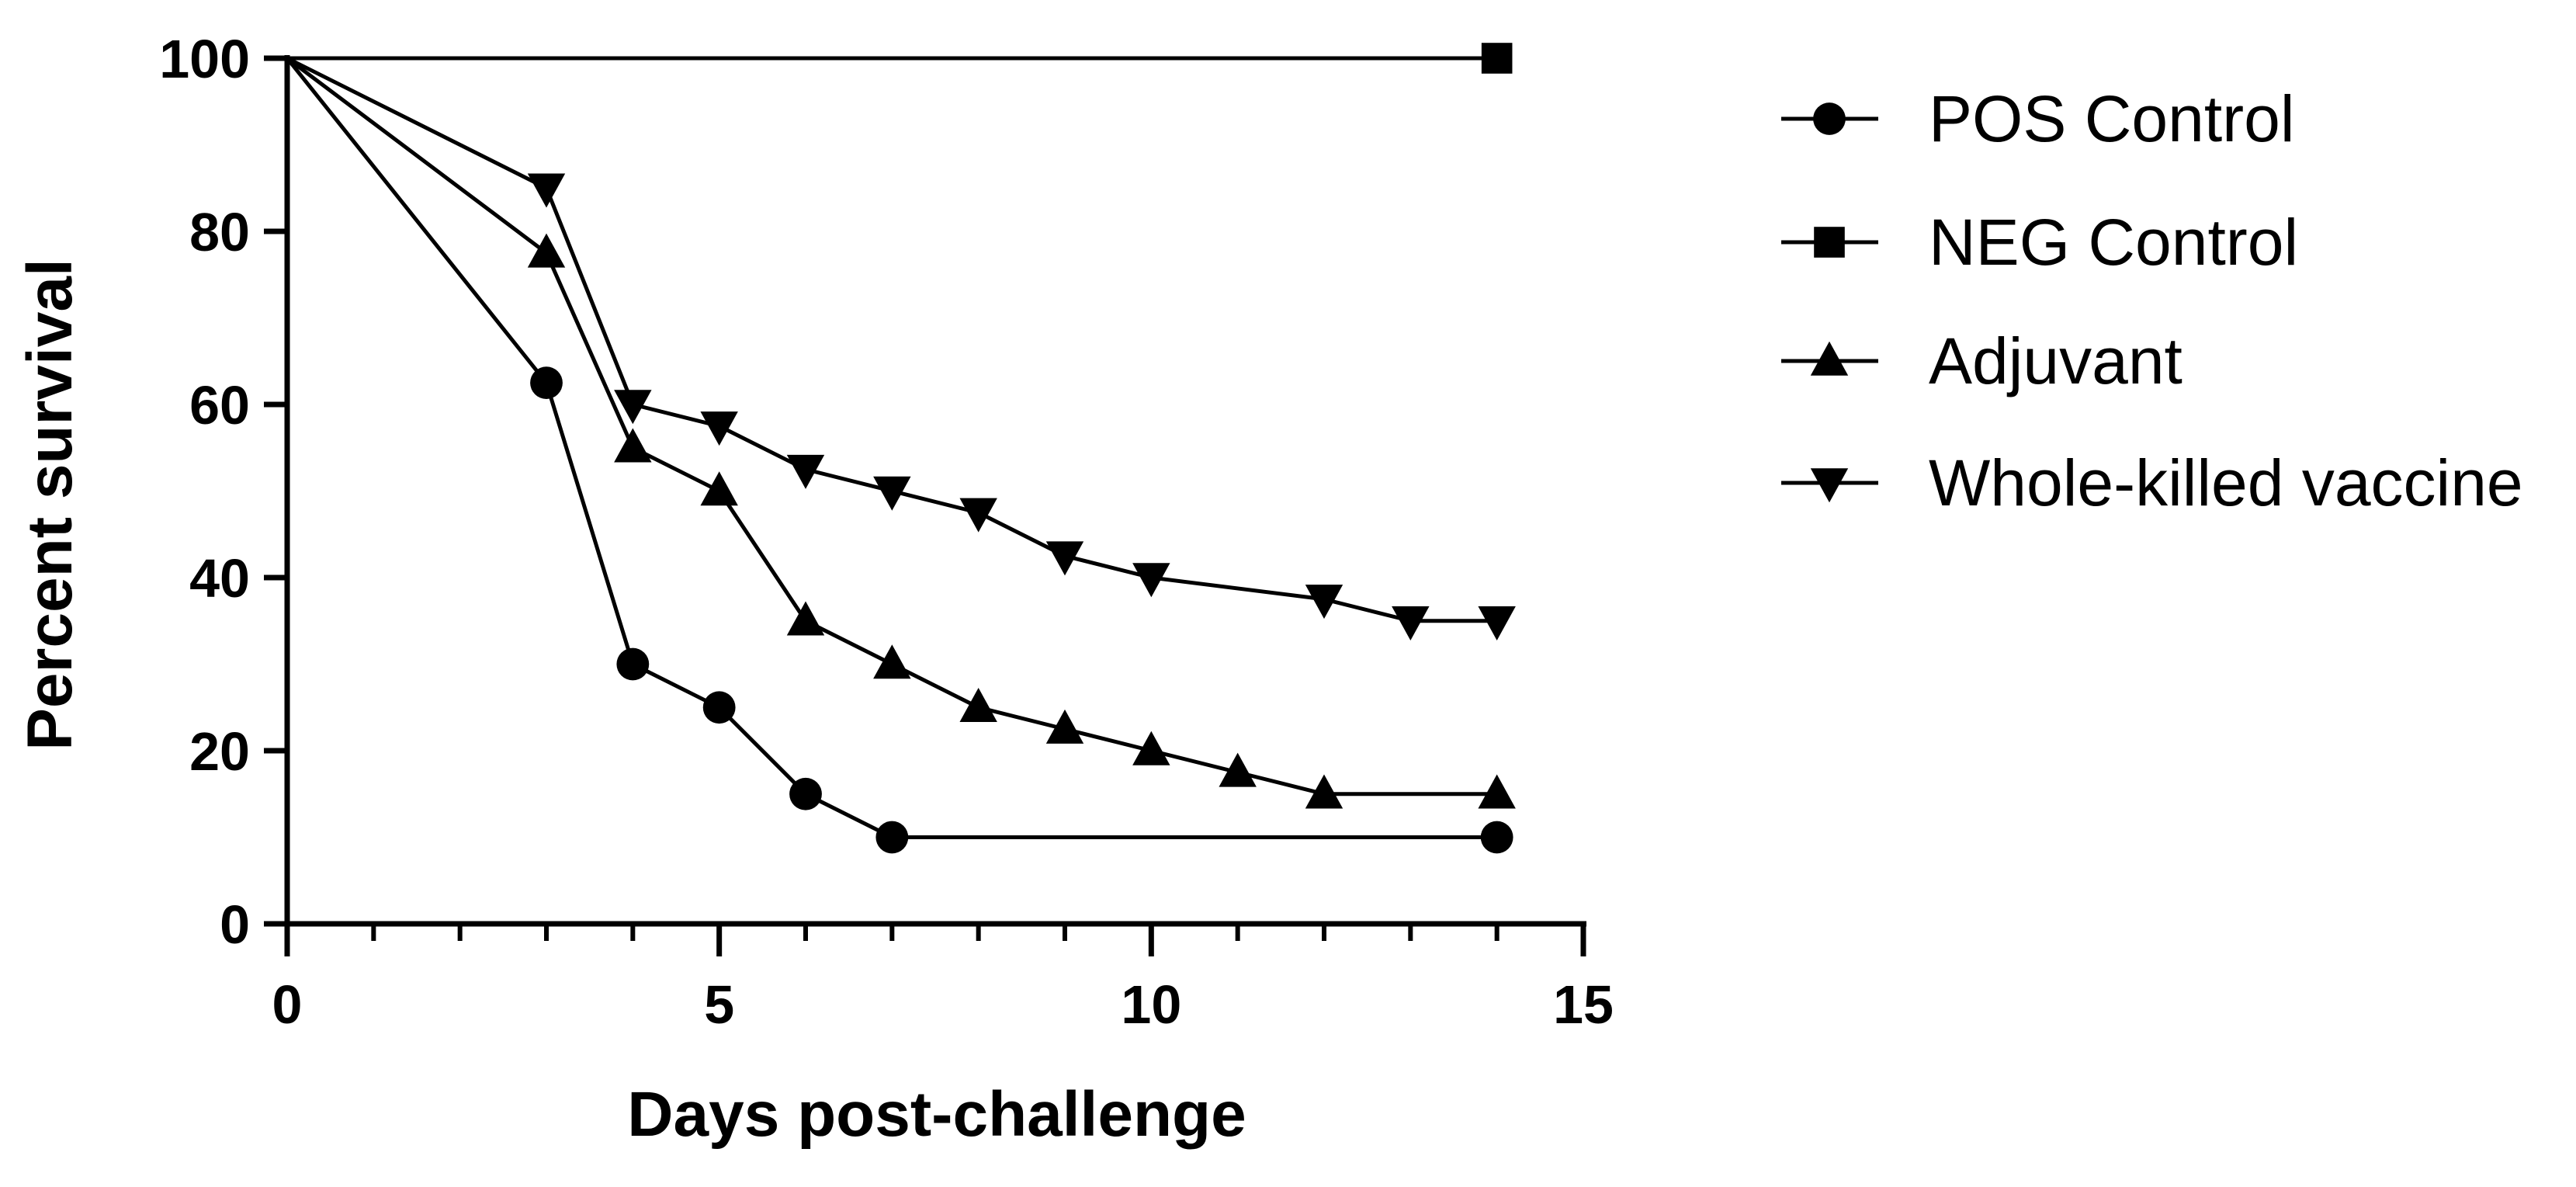 This screenshot has height=1187, width=2576. I want to click on y-axis-title: Percent survival, so click(50, 505).